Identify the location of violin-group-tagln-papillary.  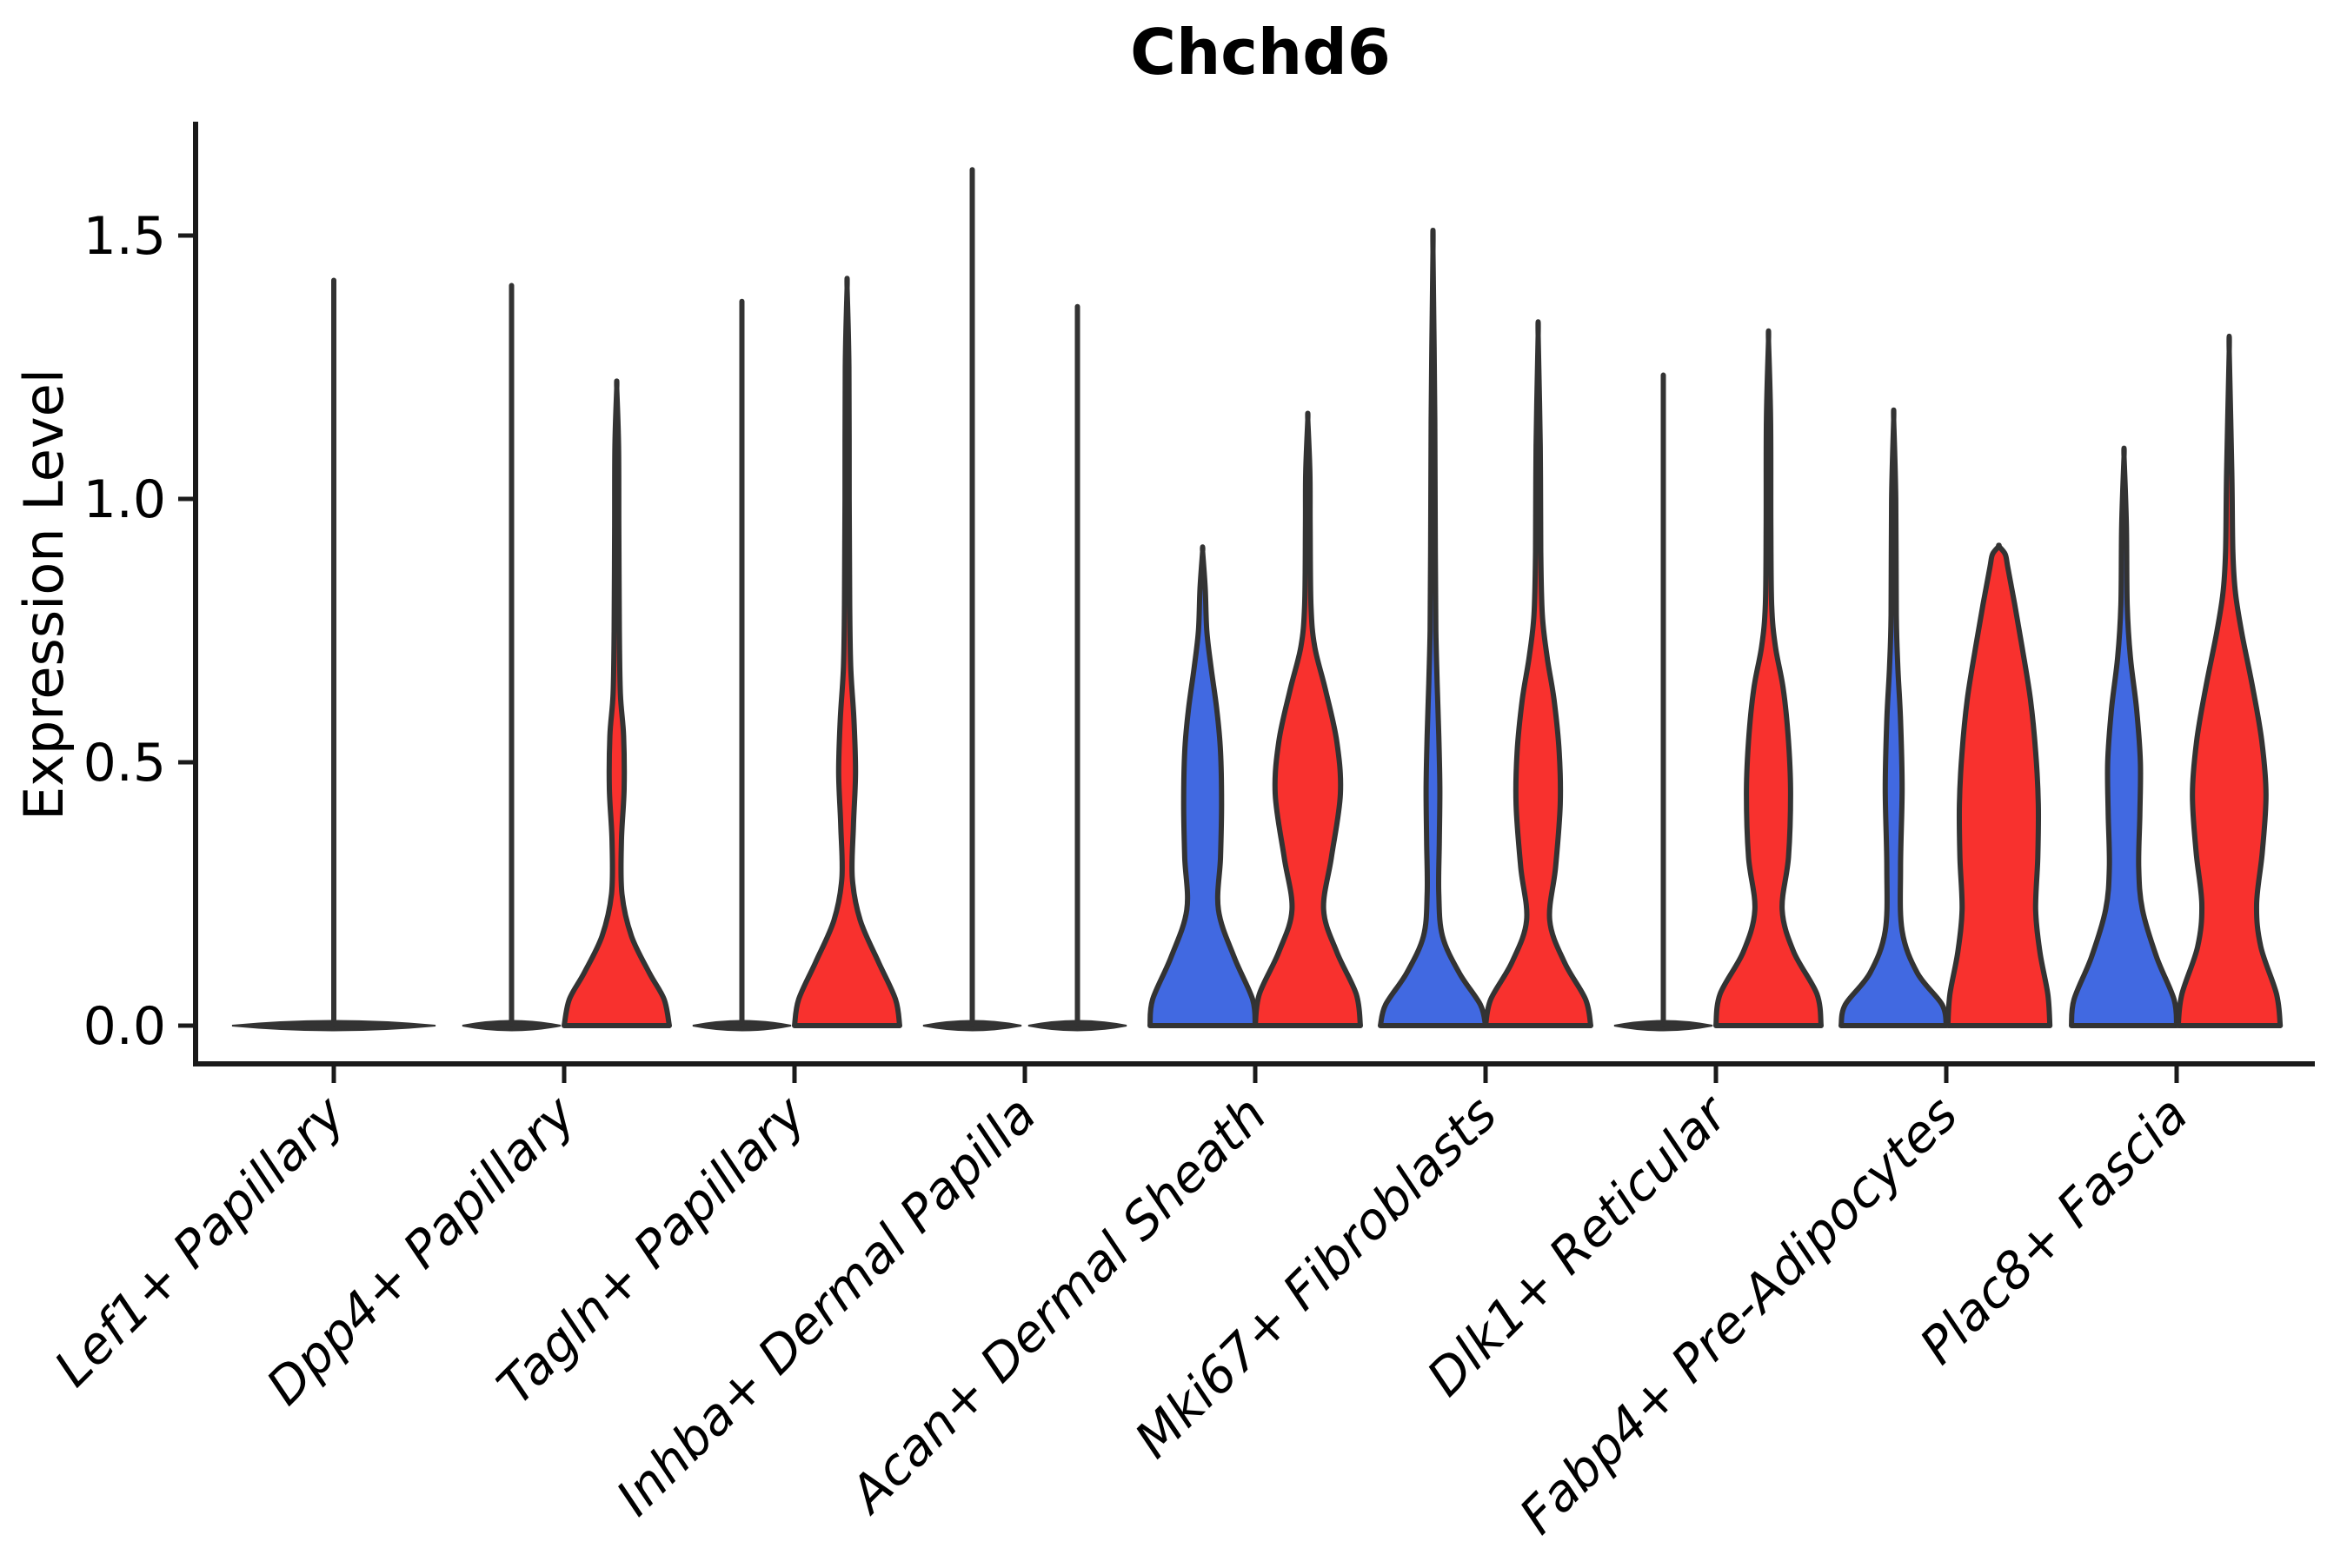
(797, 654).